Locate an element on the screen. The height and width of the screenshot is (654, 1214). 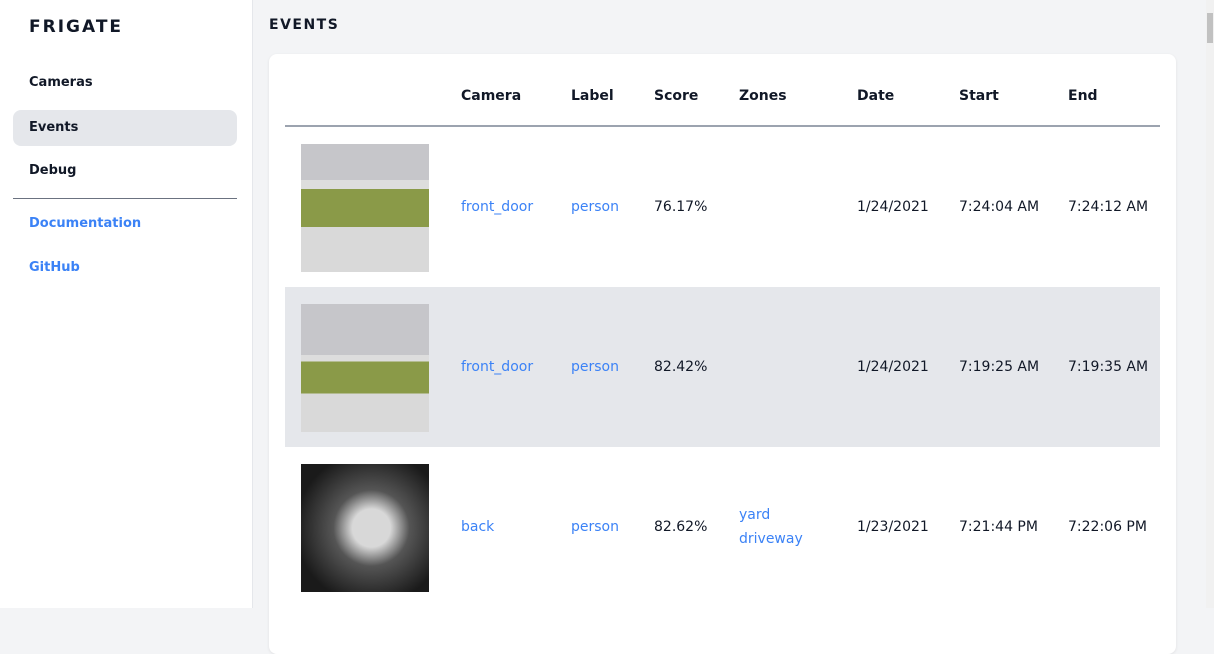
end-time: 7:22:06 PM is located at coordinates (1107, 527).